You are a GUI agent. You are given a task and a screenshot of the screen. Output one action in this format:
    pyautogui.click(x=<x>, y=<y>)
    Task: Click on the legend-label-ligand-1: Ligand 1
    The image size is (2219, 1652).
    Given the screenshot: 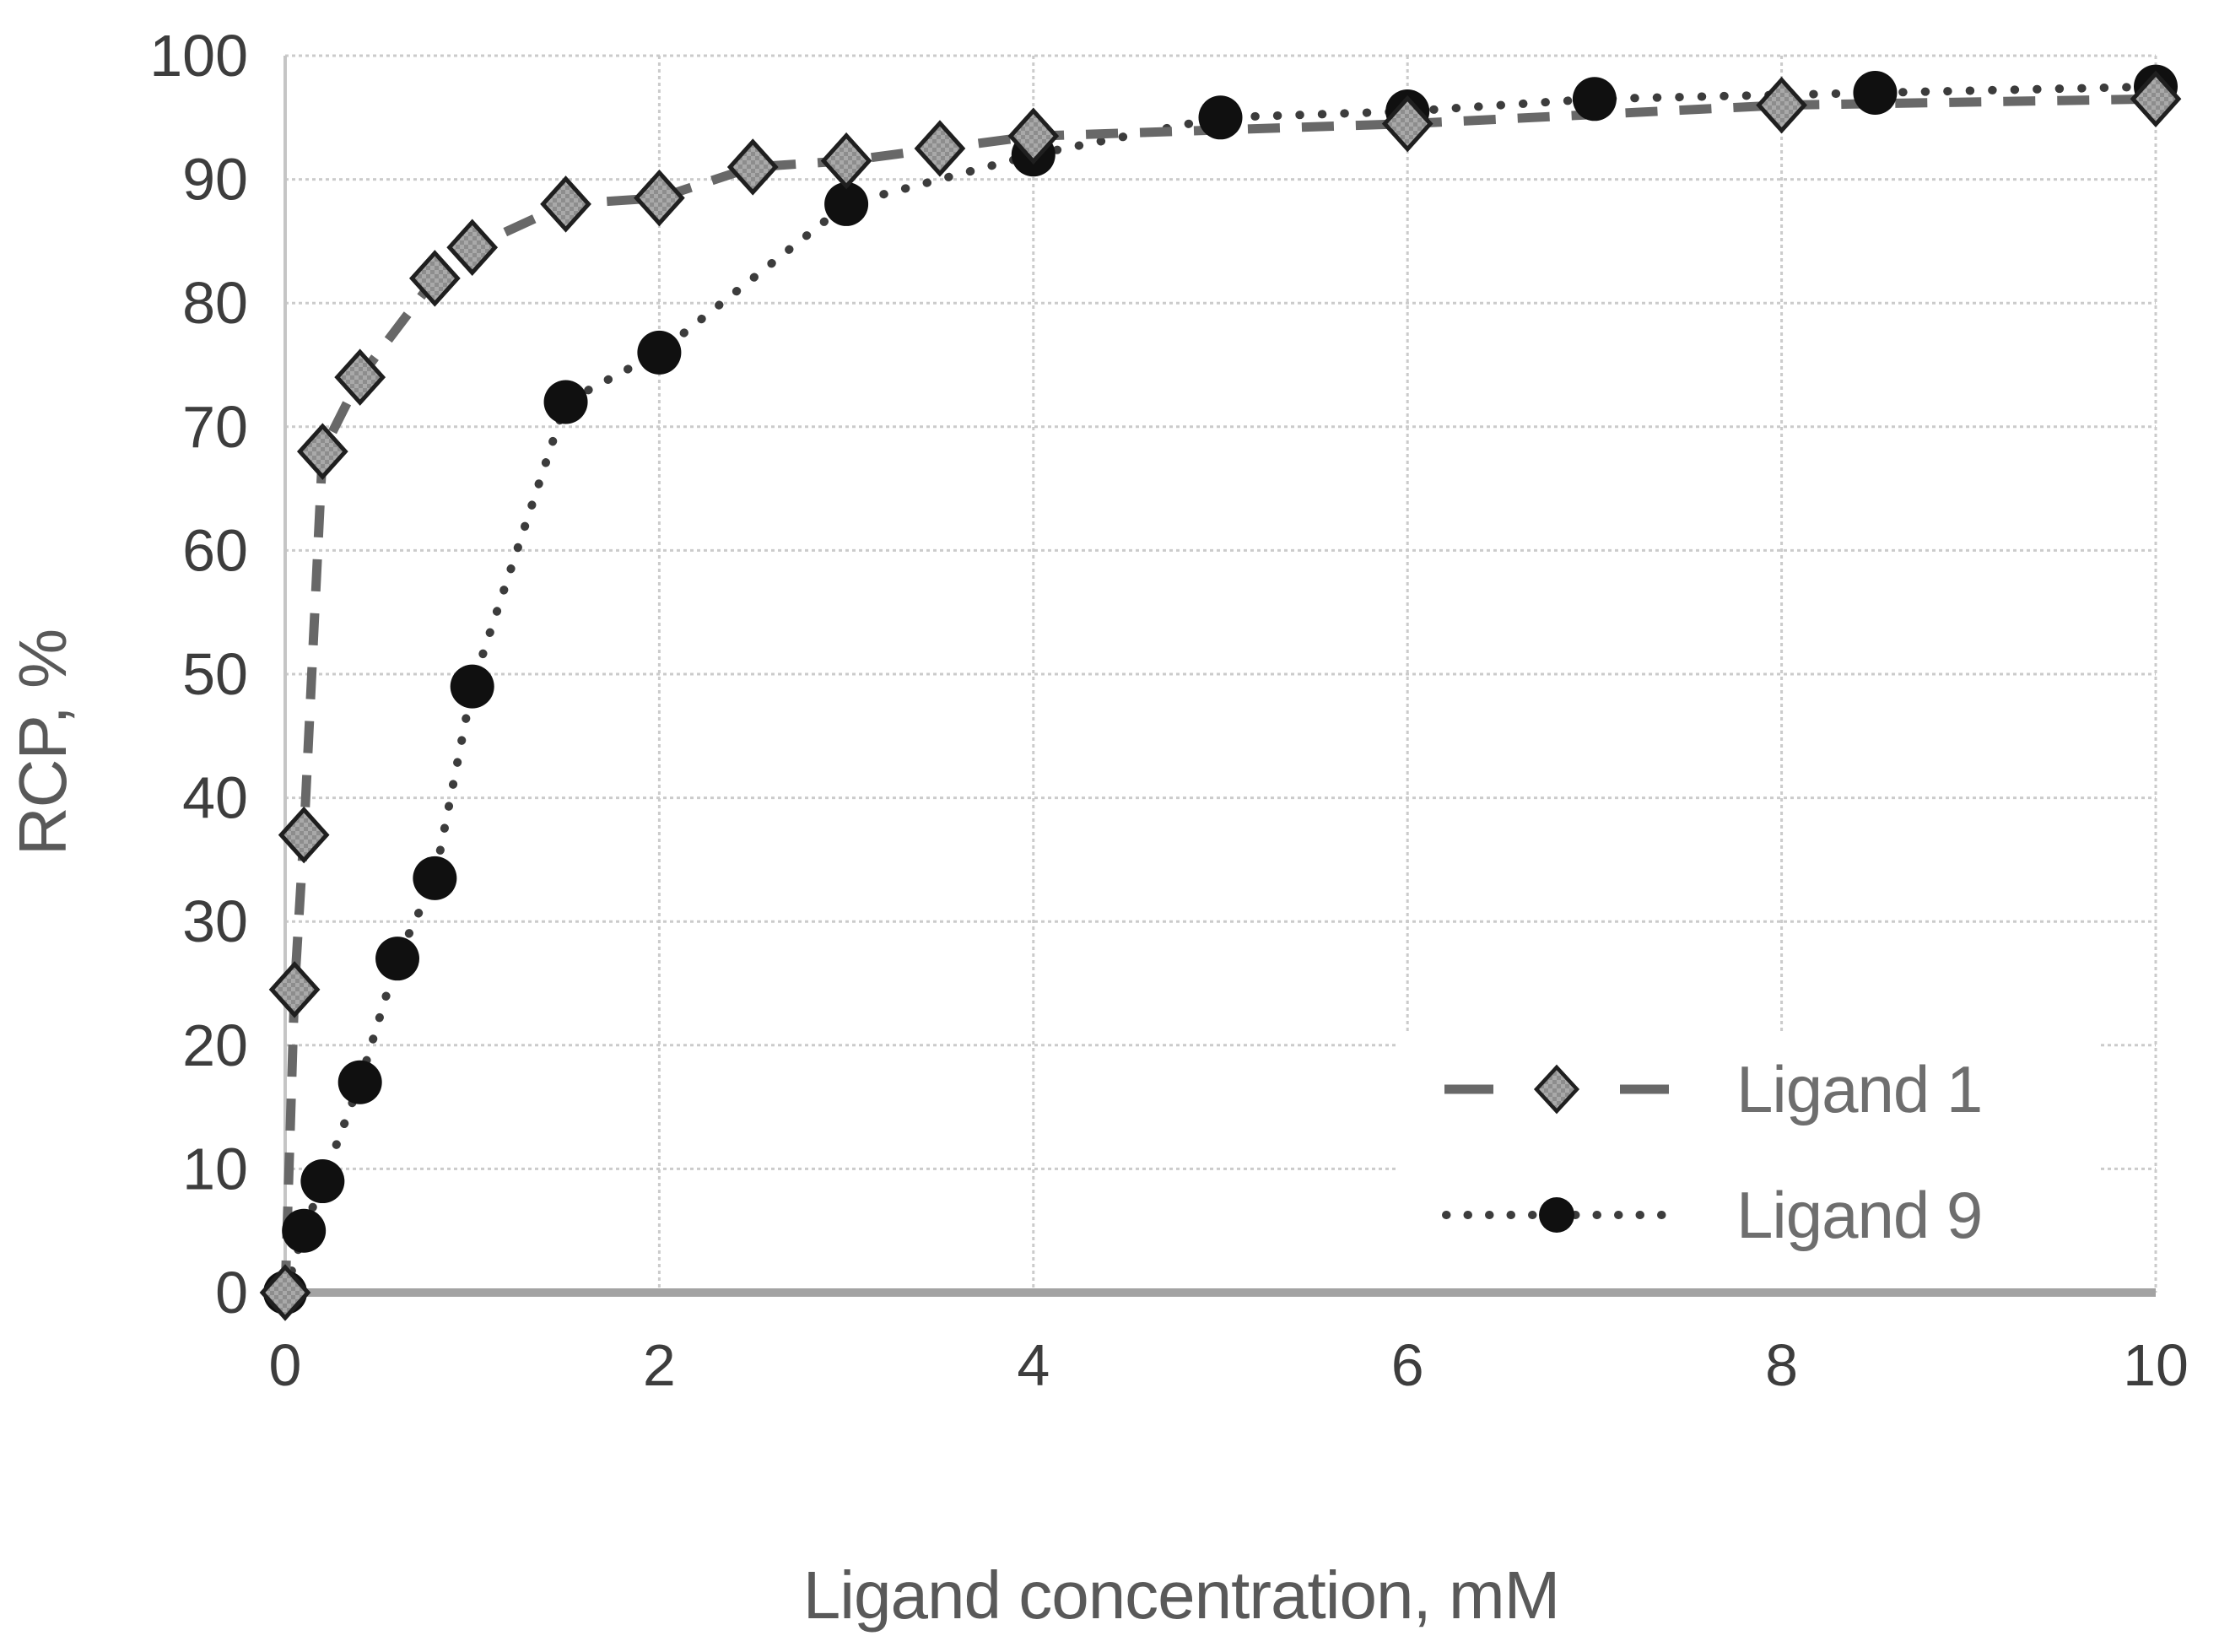 What is the action you would take?
    pyautogui.click(x=1859, y=1089)
    